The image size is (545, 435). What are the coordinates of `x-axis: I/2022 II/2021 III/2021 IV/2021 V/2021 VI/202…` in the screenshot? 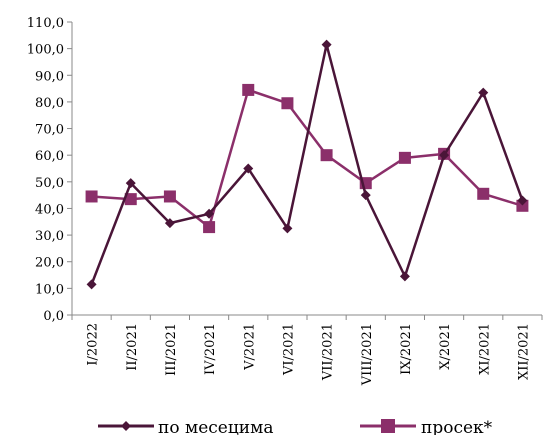 It's located at (307, 350).